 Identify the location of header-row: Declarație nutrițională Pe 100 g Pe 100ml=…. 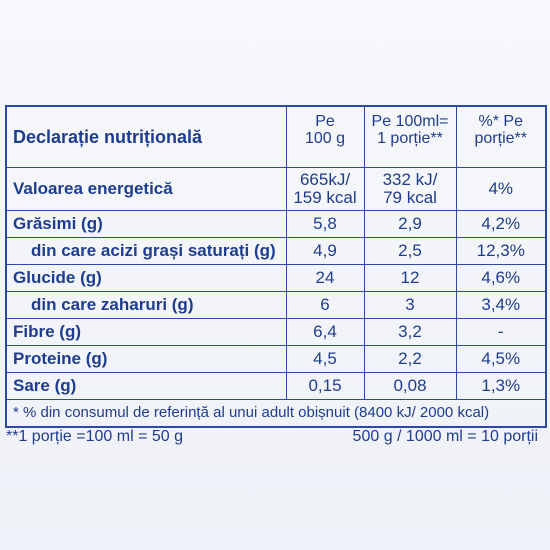
(276, 136).